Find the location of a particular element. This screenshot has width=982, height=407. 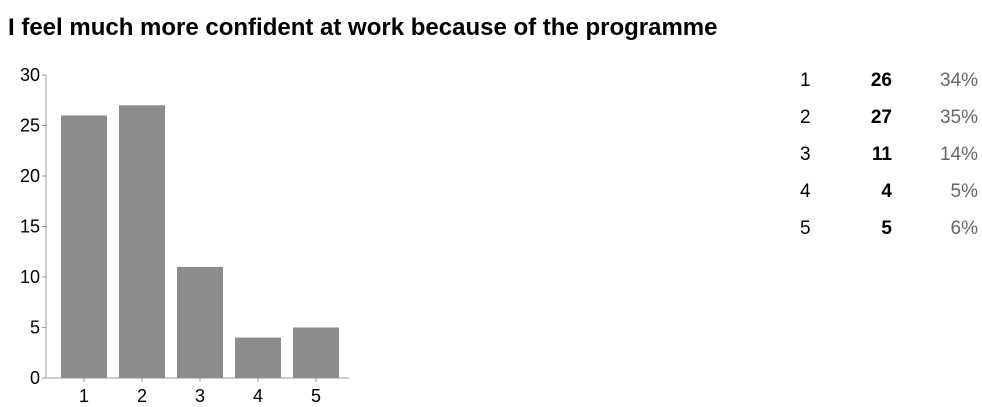

summary-percent: 14% is located at coordinates (958, 154).